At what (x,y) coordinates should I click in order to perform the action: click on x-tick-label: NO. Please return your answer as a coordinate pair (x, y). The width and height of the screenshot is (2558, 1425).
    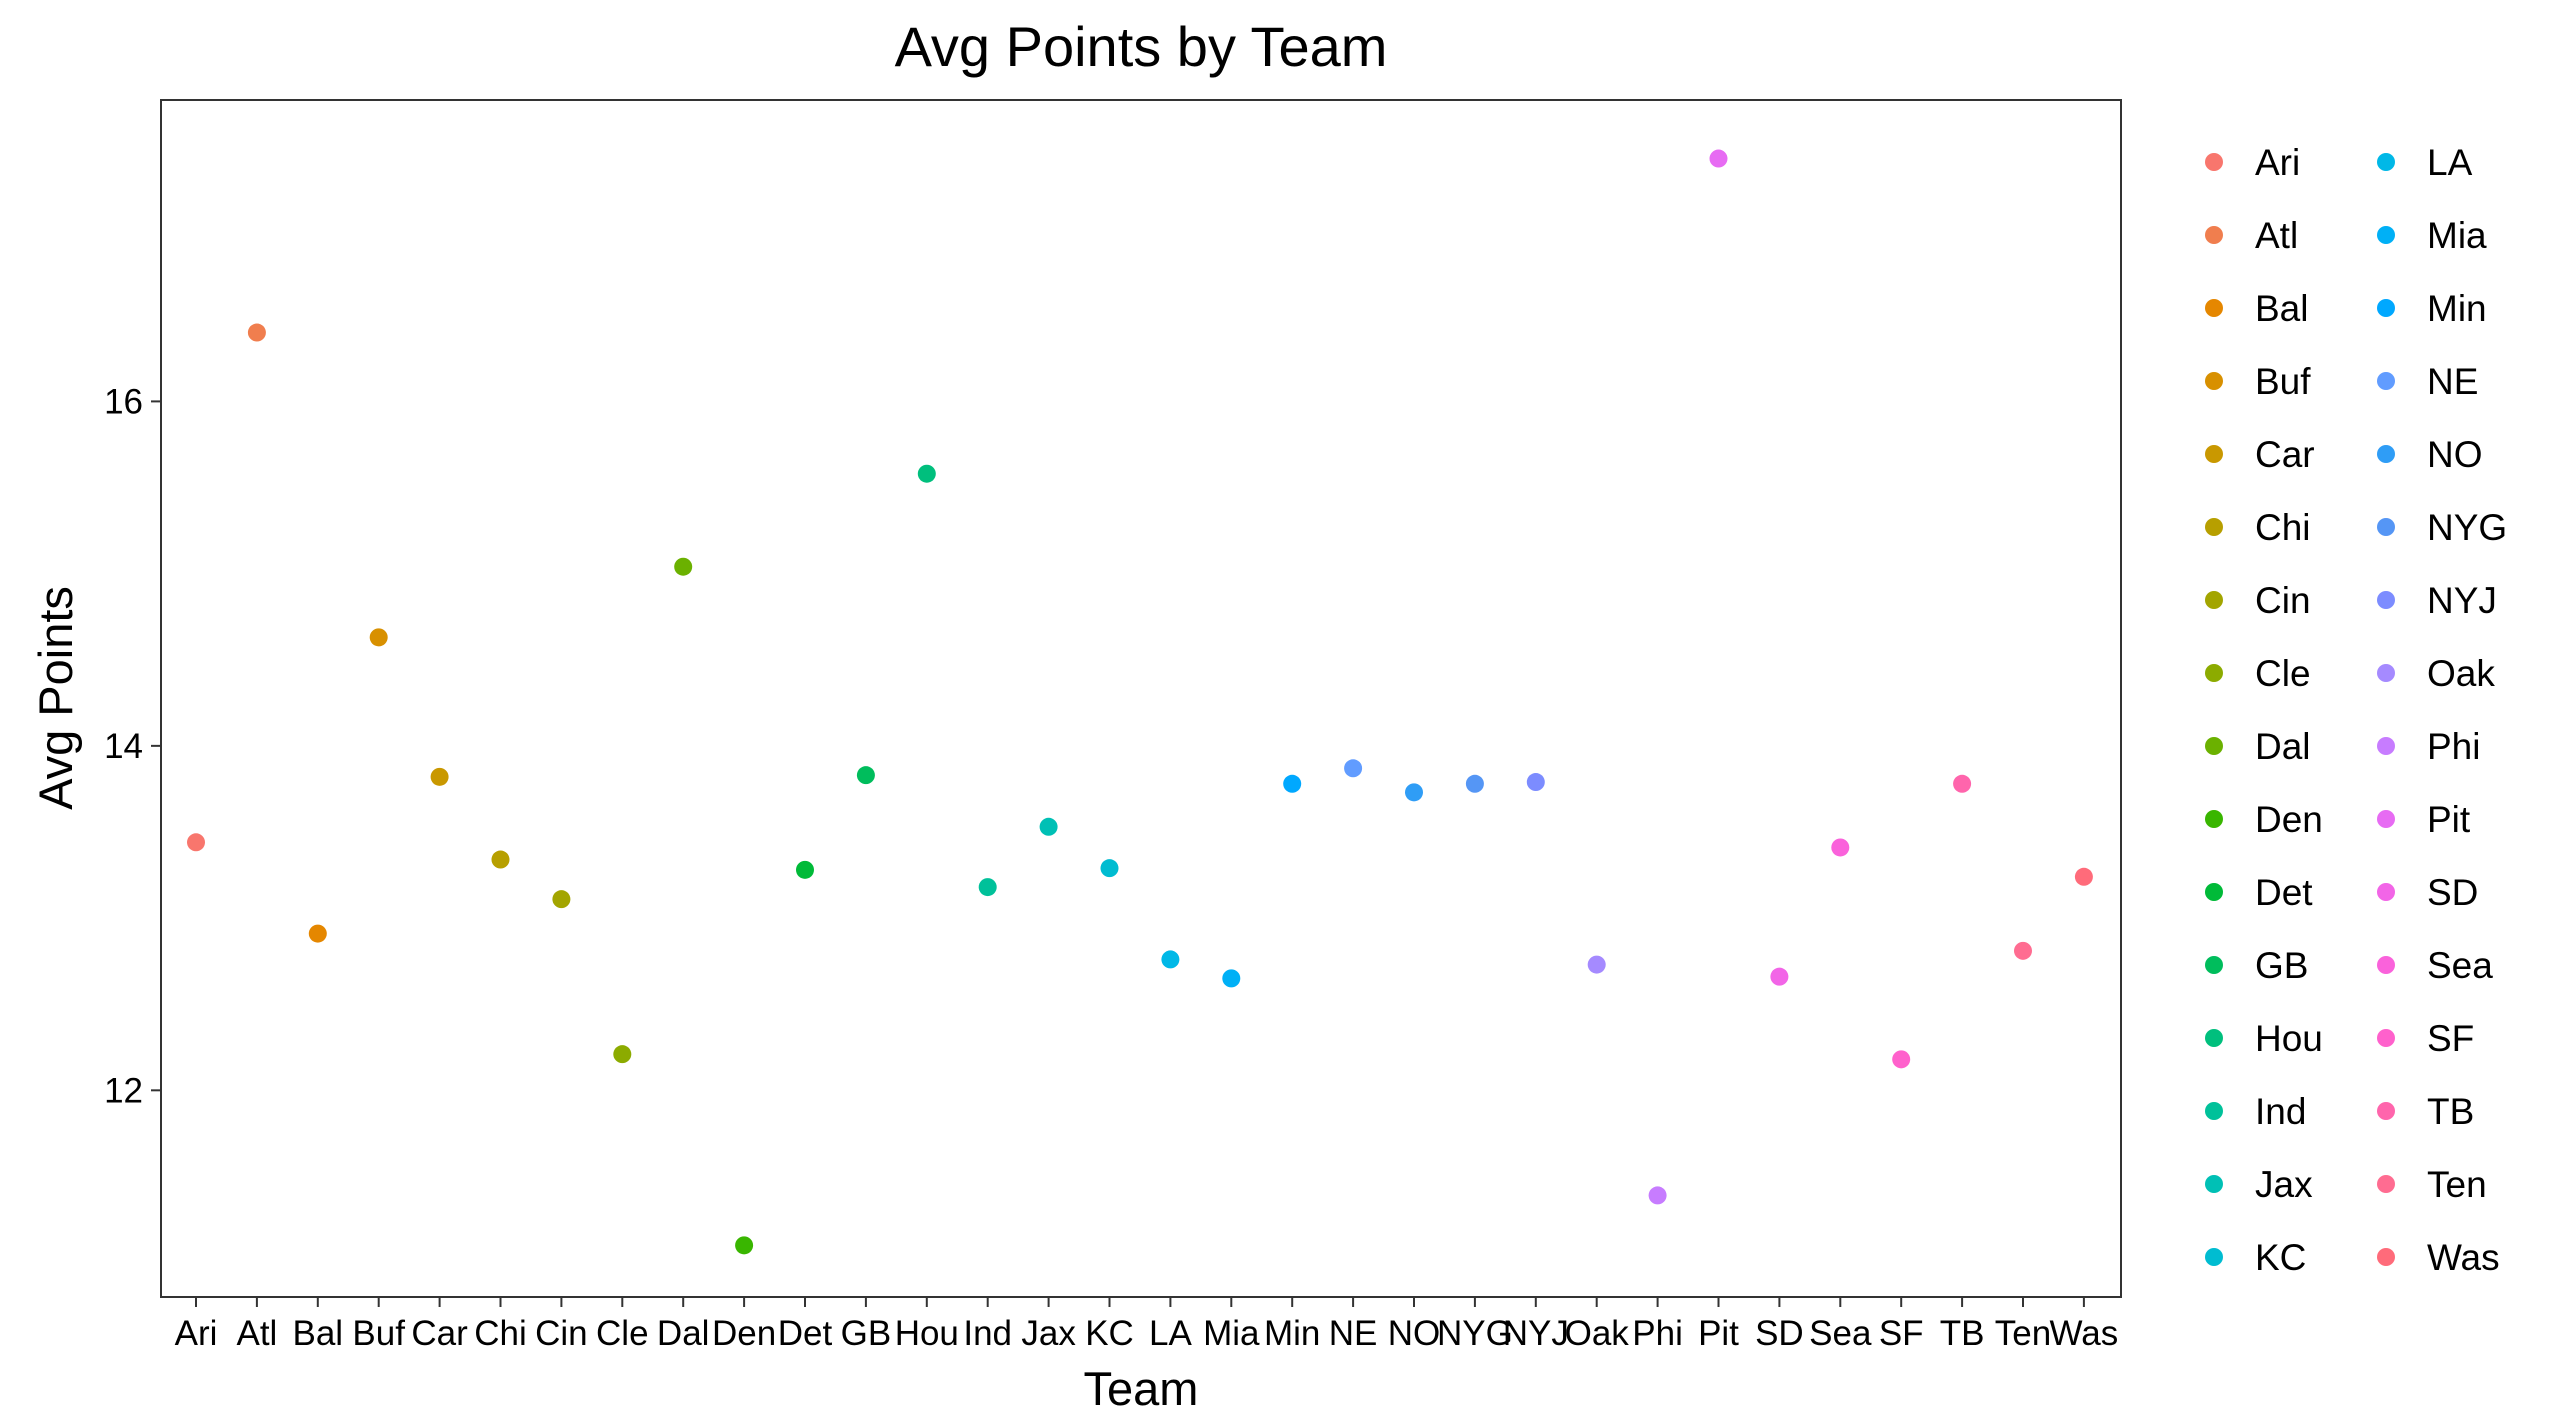
    Looking at the image, I should click on (1414, 1333).